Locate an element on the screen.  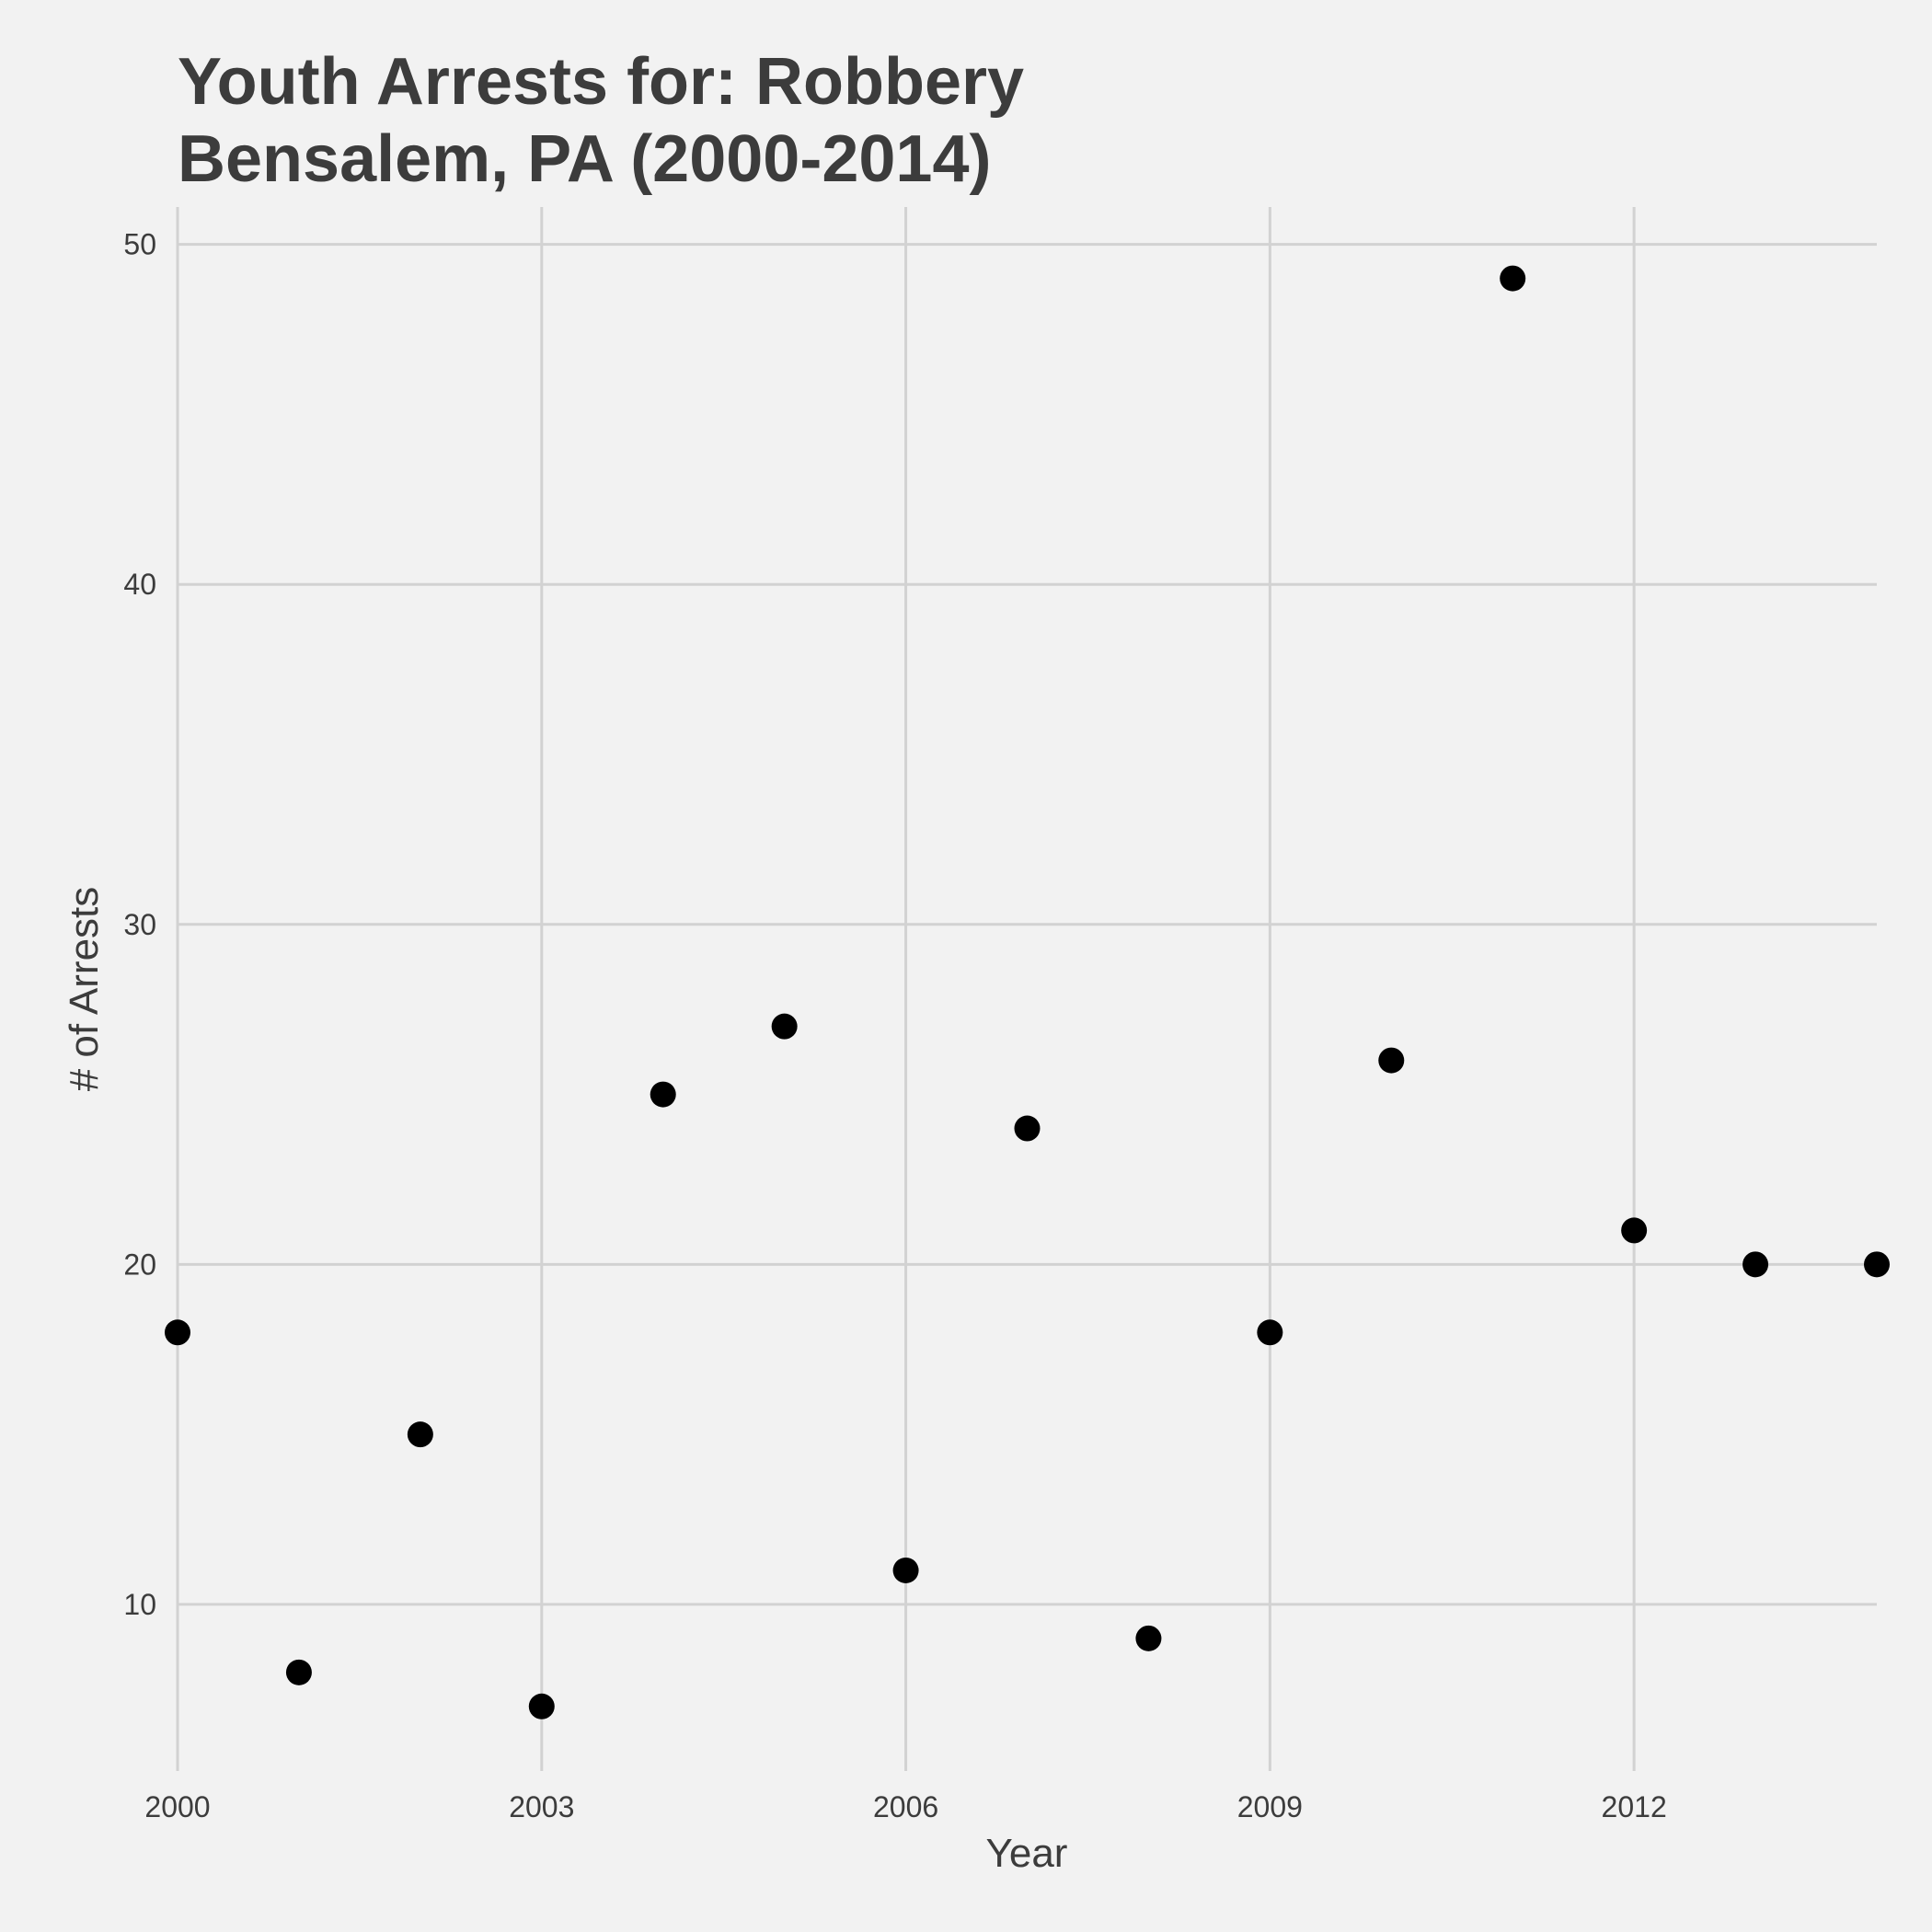
y-tick-label: 50 is located at coordinates (139, 244).